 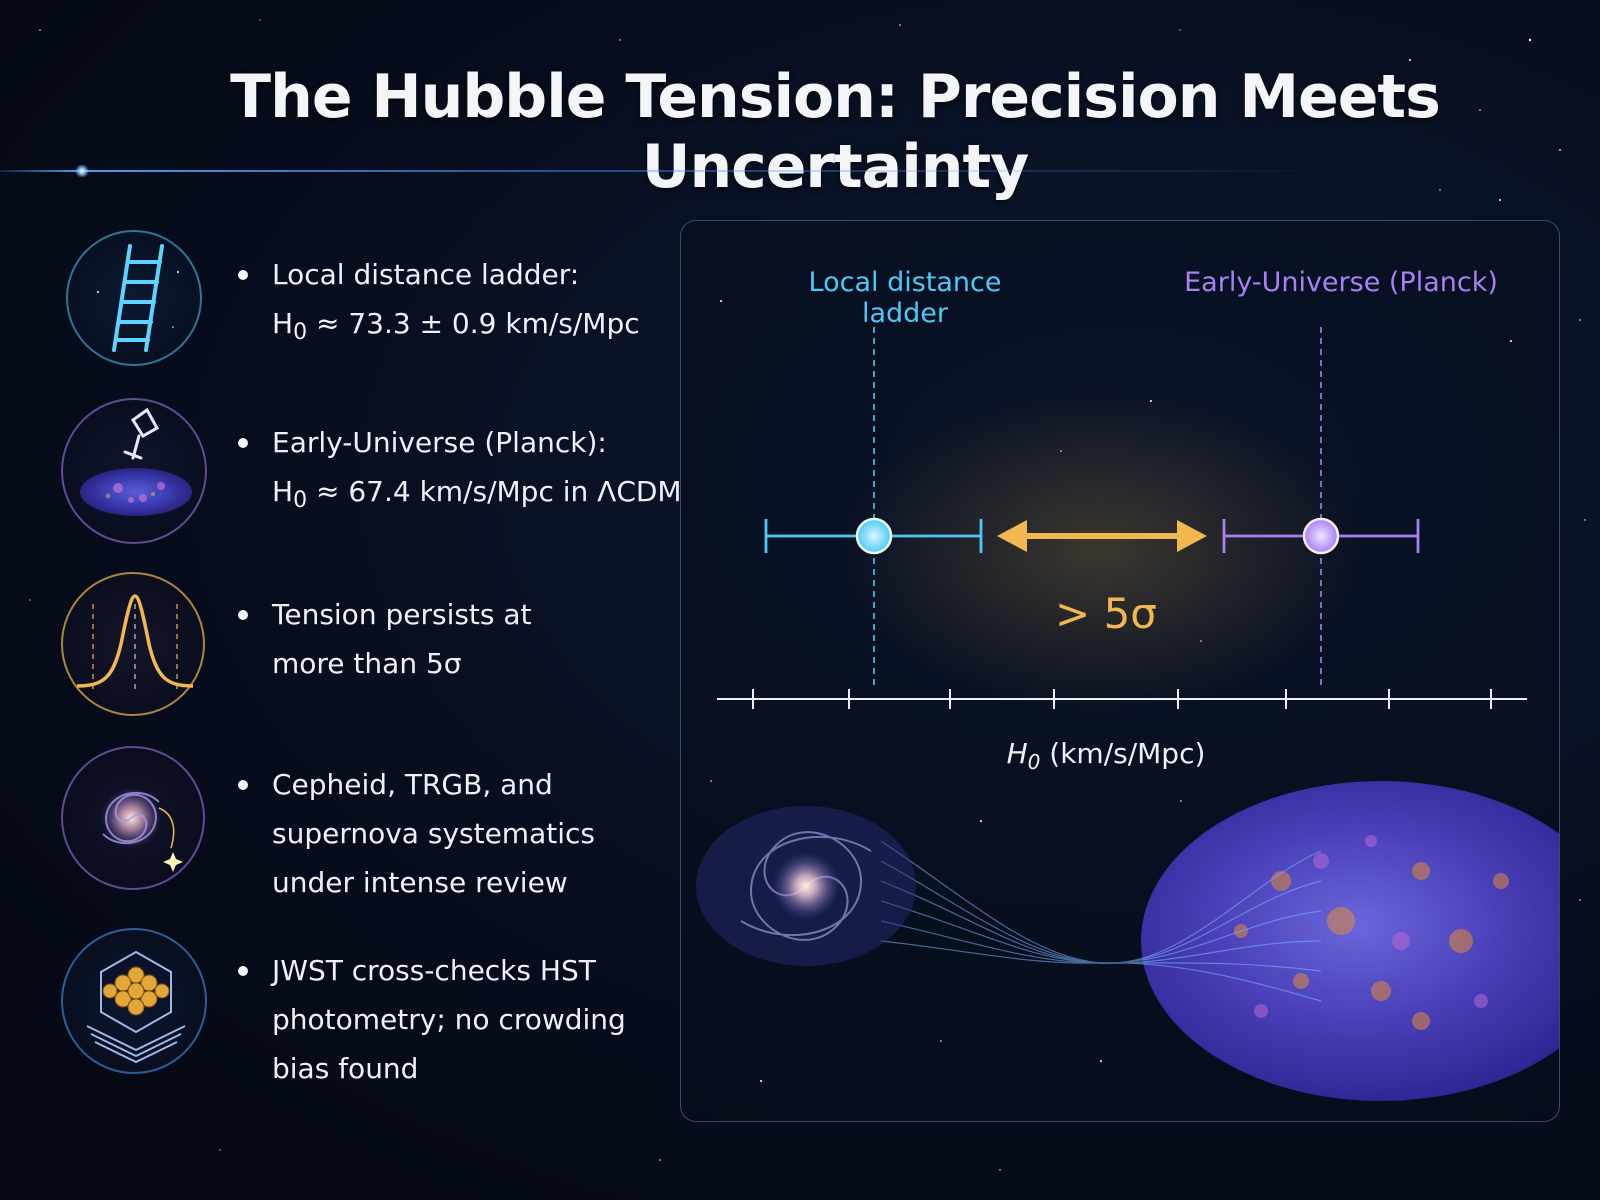 I want to click on item-line-2: H0 ≈ 67.4 km/s/Mpc in ΛCDM, so click(x=482, y=496).